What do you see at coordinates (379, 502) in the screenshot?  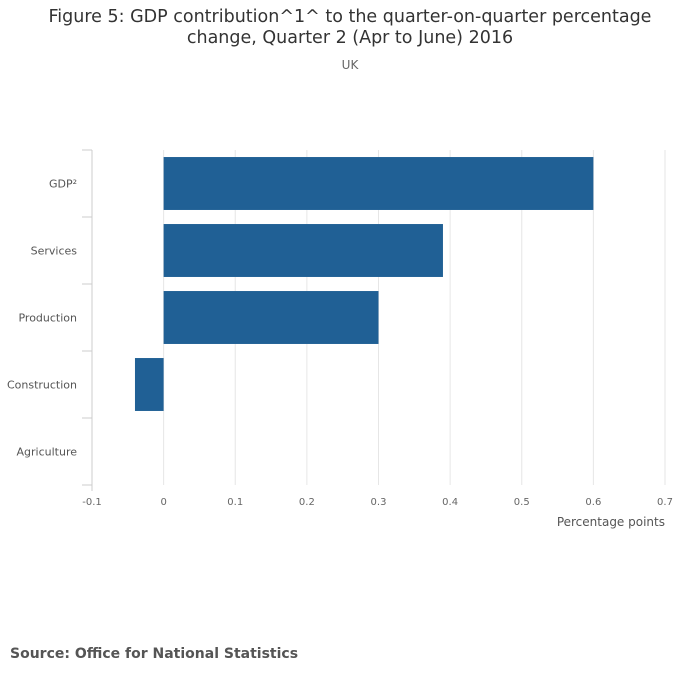 I see `x-tick-label: 0.3` at bounding box center [379, 502].